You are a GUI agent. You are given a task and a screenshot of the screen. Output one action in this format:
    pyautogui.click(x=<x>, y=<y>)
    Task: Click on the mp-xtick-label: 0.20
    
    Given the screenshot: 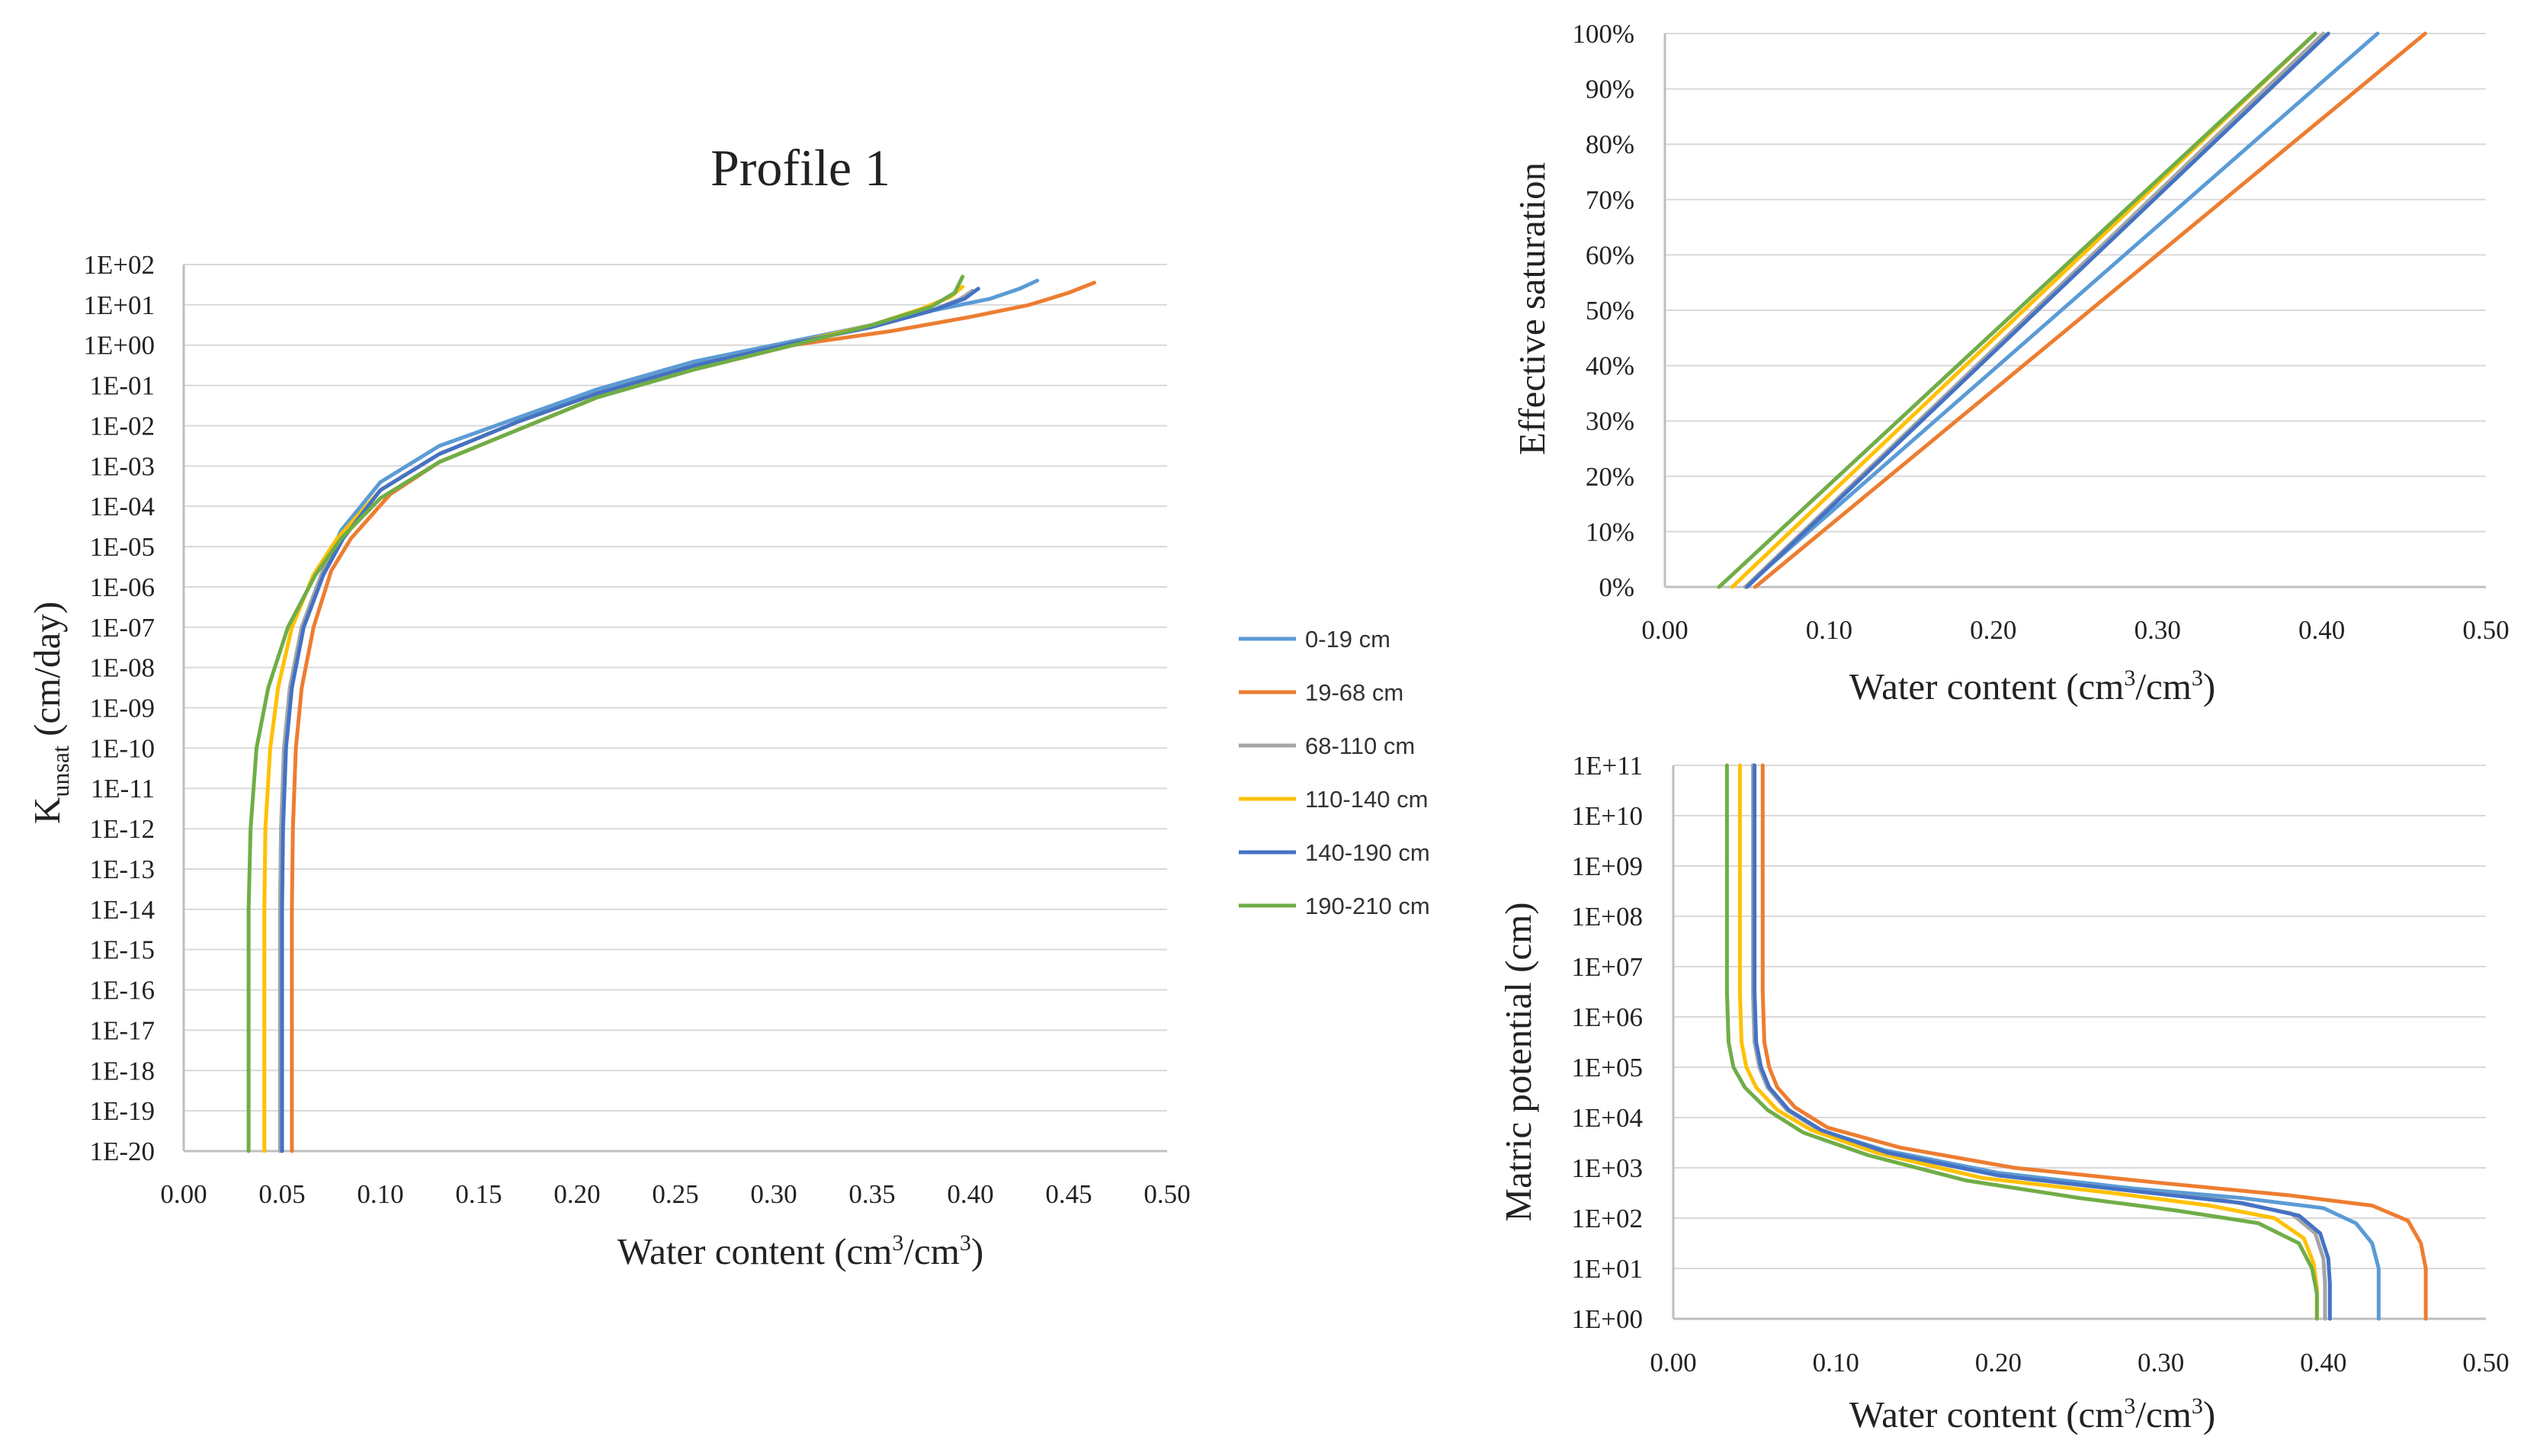 What is the action you would take?
    pyautogui.click(x=1999, y=1362)
    